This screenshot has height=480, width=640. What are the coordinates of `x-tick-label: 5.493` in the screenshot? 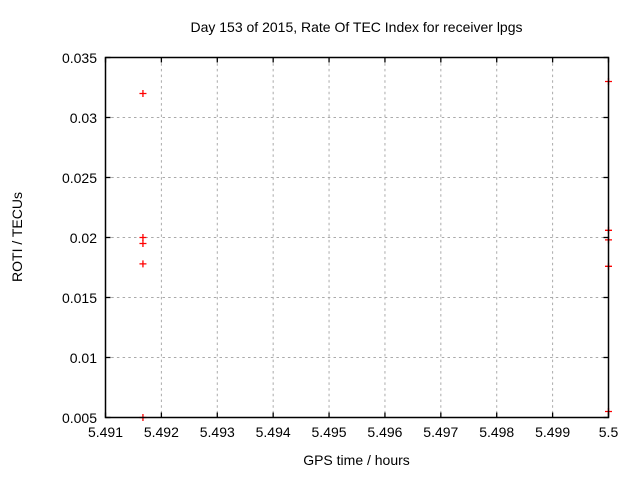 It's located at (217, 432).